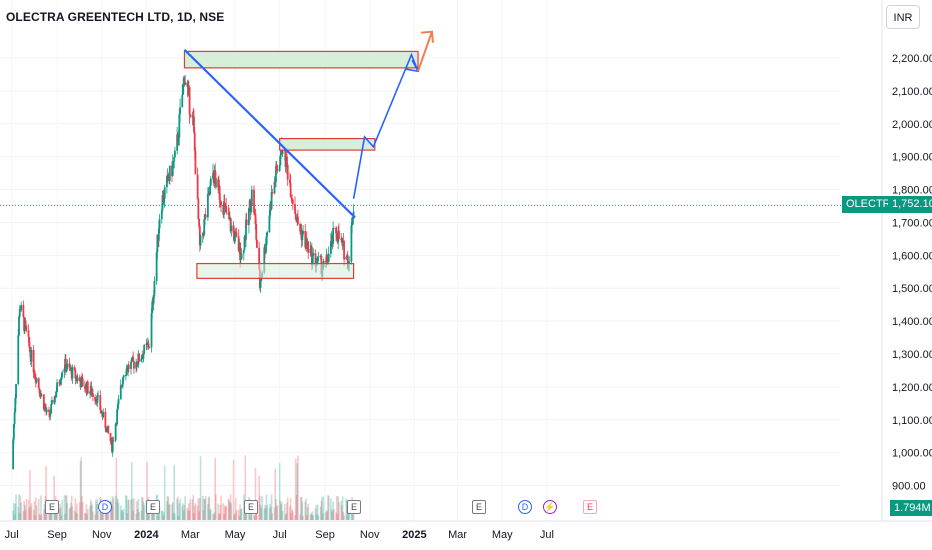 This screenshot has height=550, width=932. I want to click on support-zone, so click(275, 270).